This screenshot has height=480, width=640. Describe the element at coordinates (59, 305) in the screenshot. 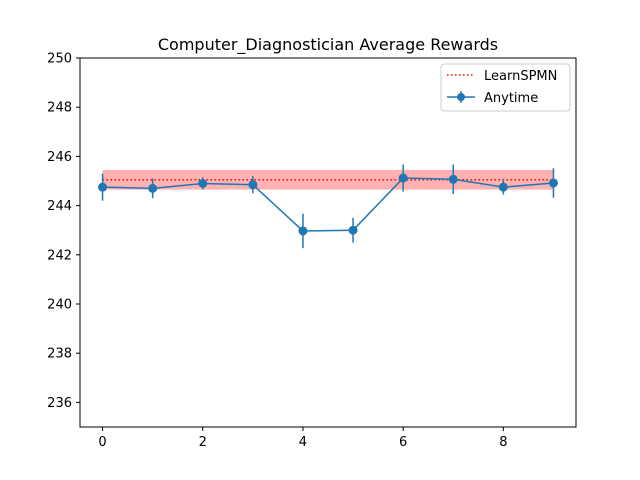

I see `y-tick-label: 240` at that location.